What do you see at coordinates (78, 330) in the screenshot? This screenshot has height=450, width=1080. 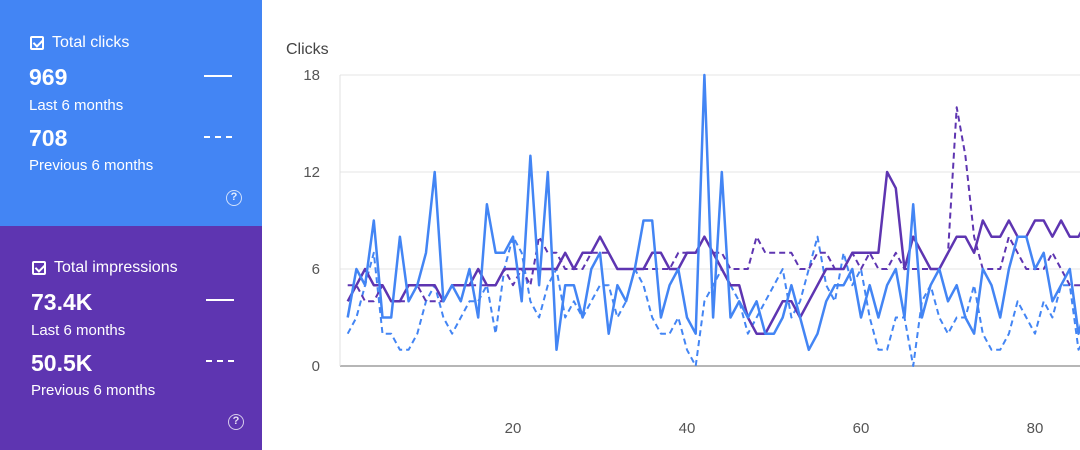 I see `impressions-current-period: Last 6 months` at bounding box center [78, 330].